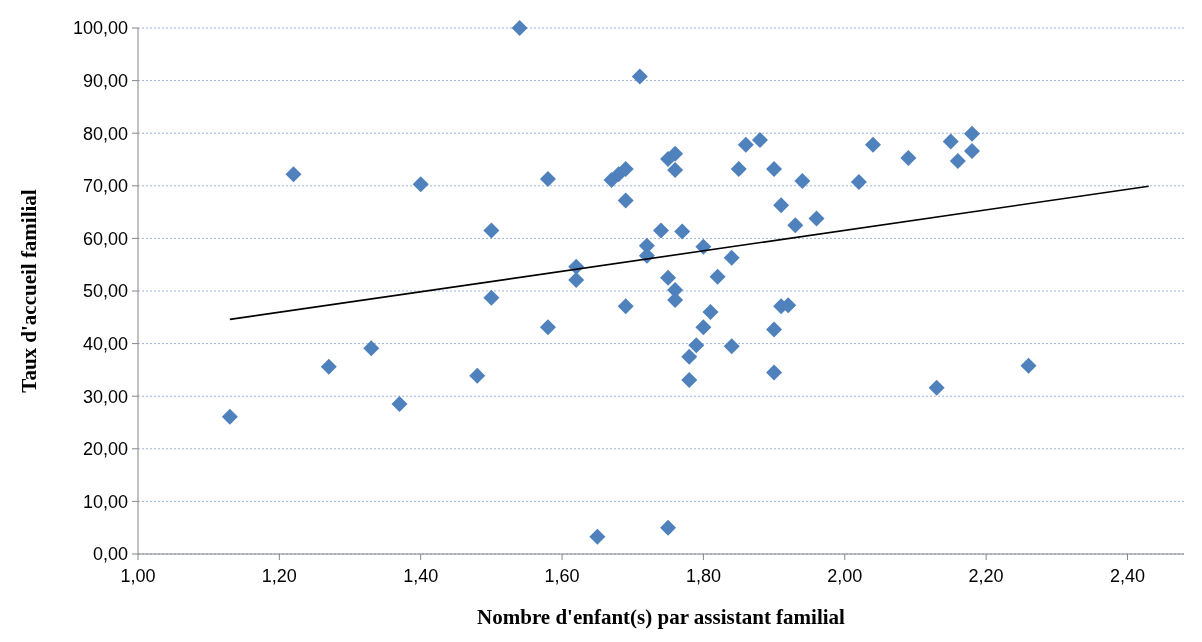  Describe the element at coordinates (105, 80) in the screenshot. I see `y-tick-label: 90,00` at that location.